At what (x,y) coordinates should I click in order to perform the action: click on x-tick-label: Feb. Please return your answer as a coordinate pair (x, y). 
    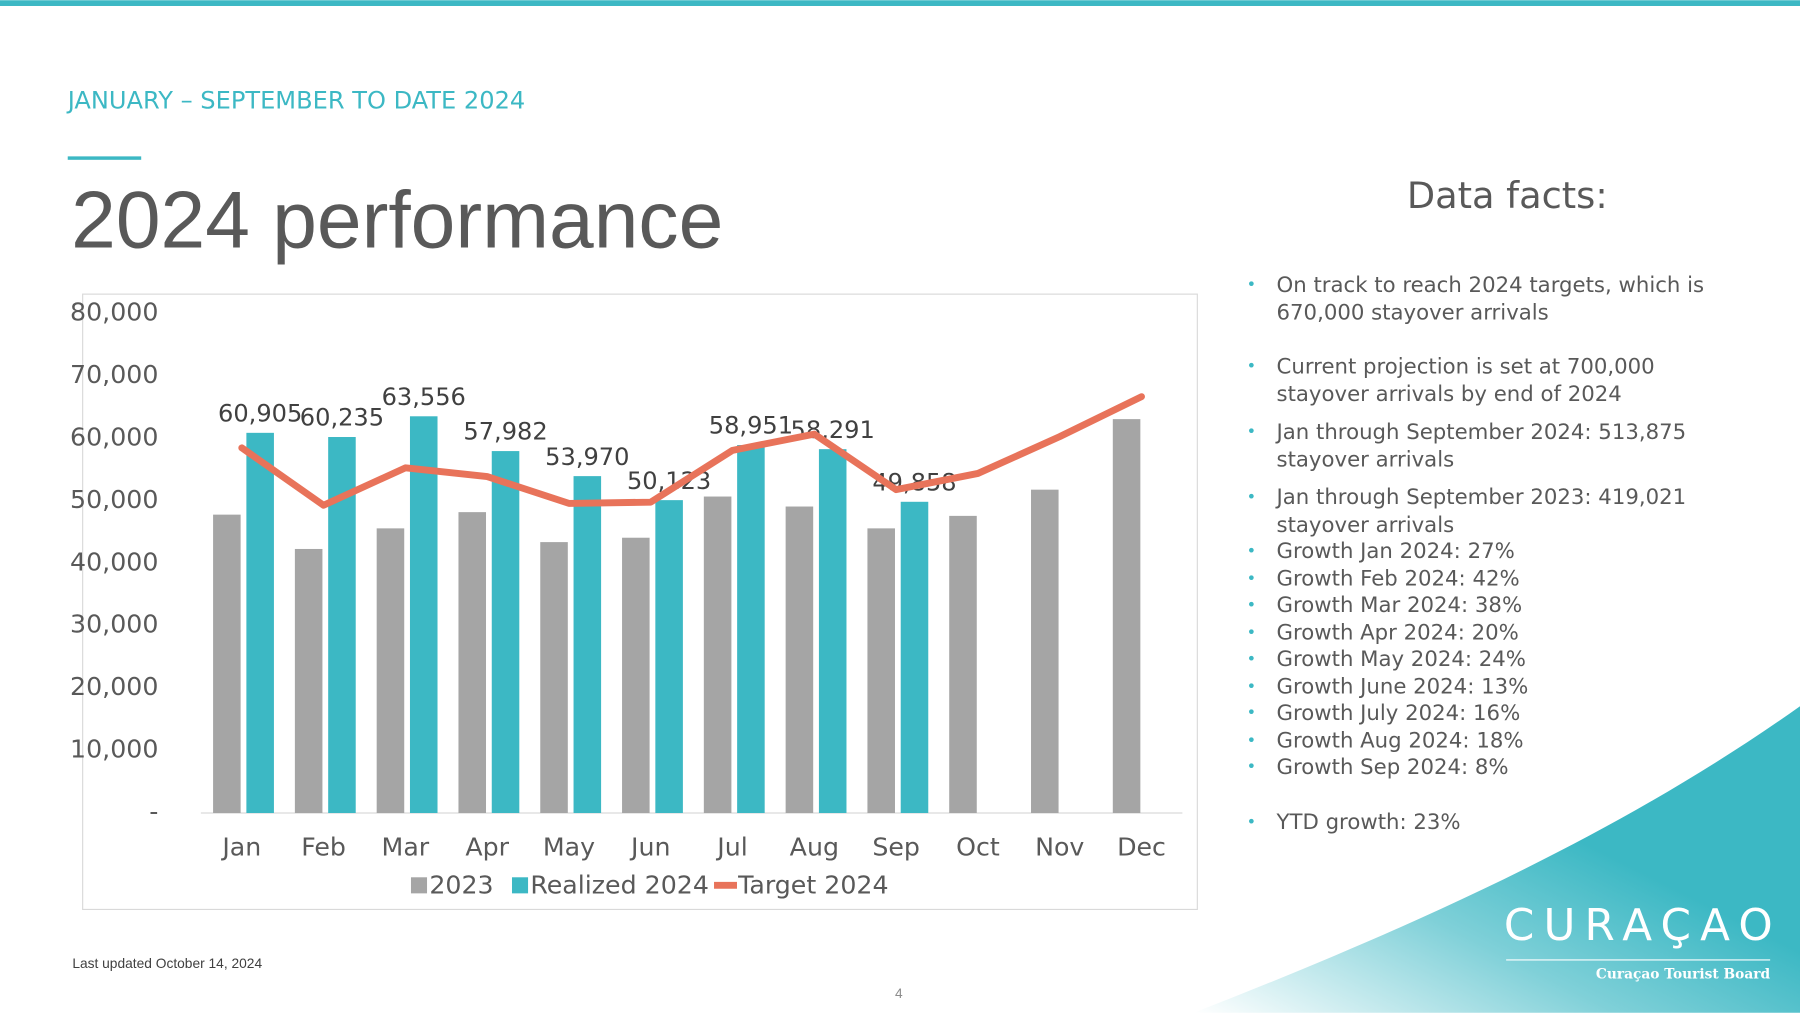
    Looking at the image, I should click on (323, 847).